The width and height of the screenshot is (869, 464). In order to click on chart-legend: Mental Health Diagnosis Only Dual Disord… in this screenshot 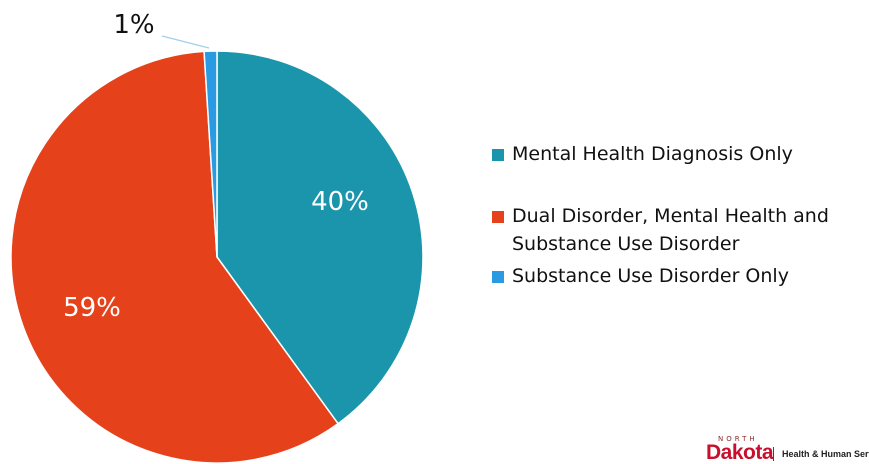, I will do `click(680, 215)`.